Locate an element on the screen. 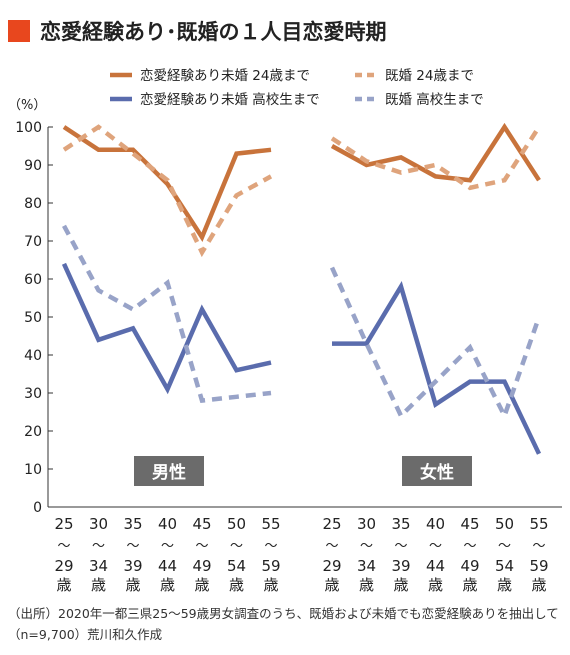 This screenshot has height=655, width=570. y-tick-label: 40 is located at coordinates (33, 356).